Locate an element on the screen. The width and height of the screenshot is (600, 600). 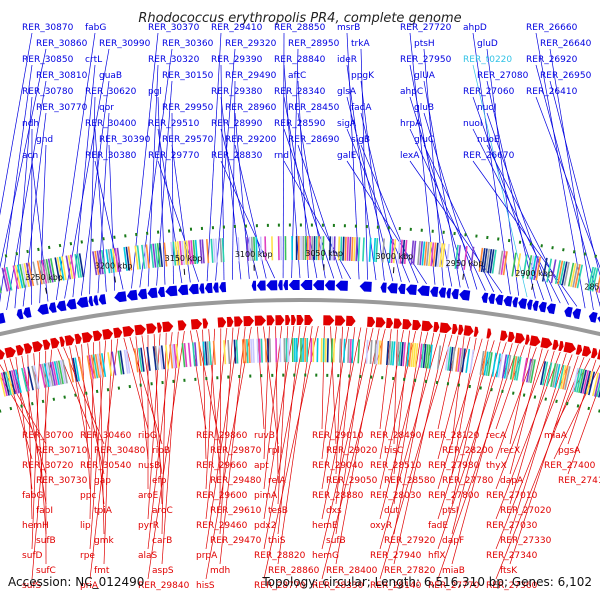
gene-label: RER_28880 is located at coordinates (338, 496).